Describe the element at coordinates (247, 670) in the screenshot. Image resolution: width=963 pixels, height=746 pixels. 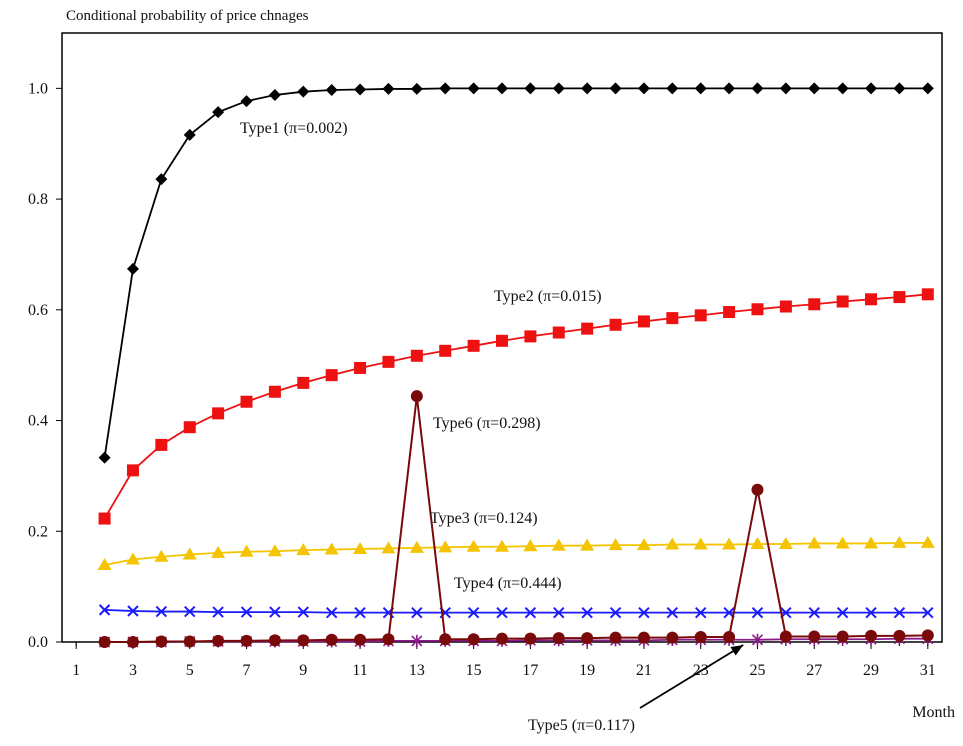
I see `x-tick-label: 7` at that location.